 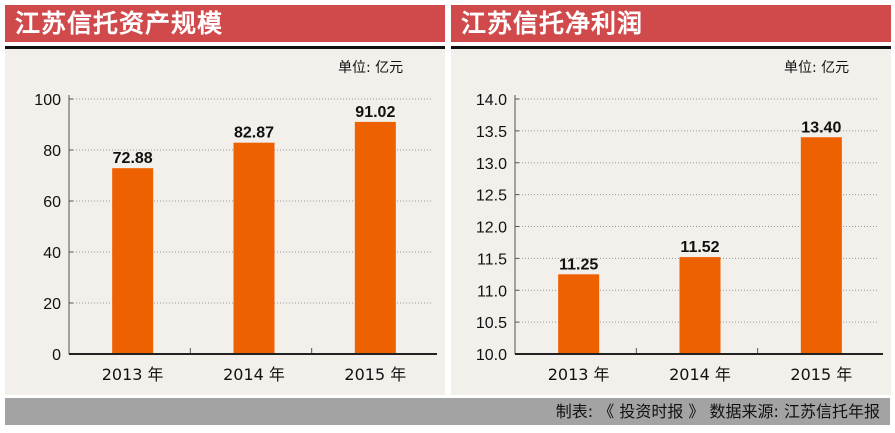 What do you see at coordinates (491, 196) in the screenshot?
I see `y-tick-label: 12.5` at bounding box center [491, 196].